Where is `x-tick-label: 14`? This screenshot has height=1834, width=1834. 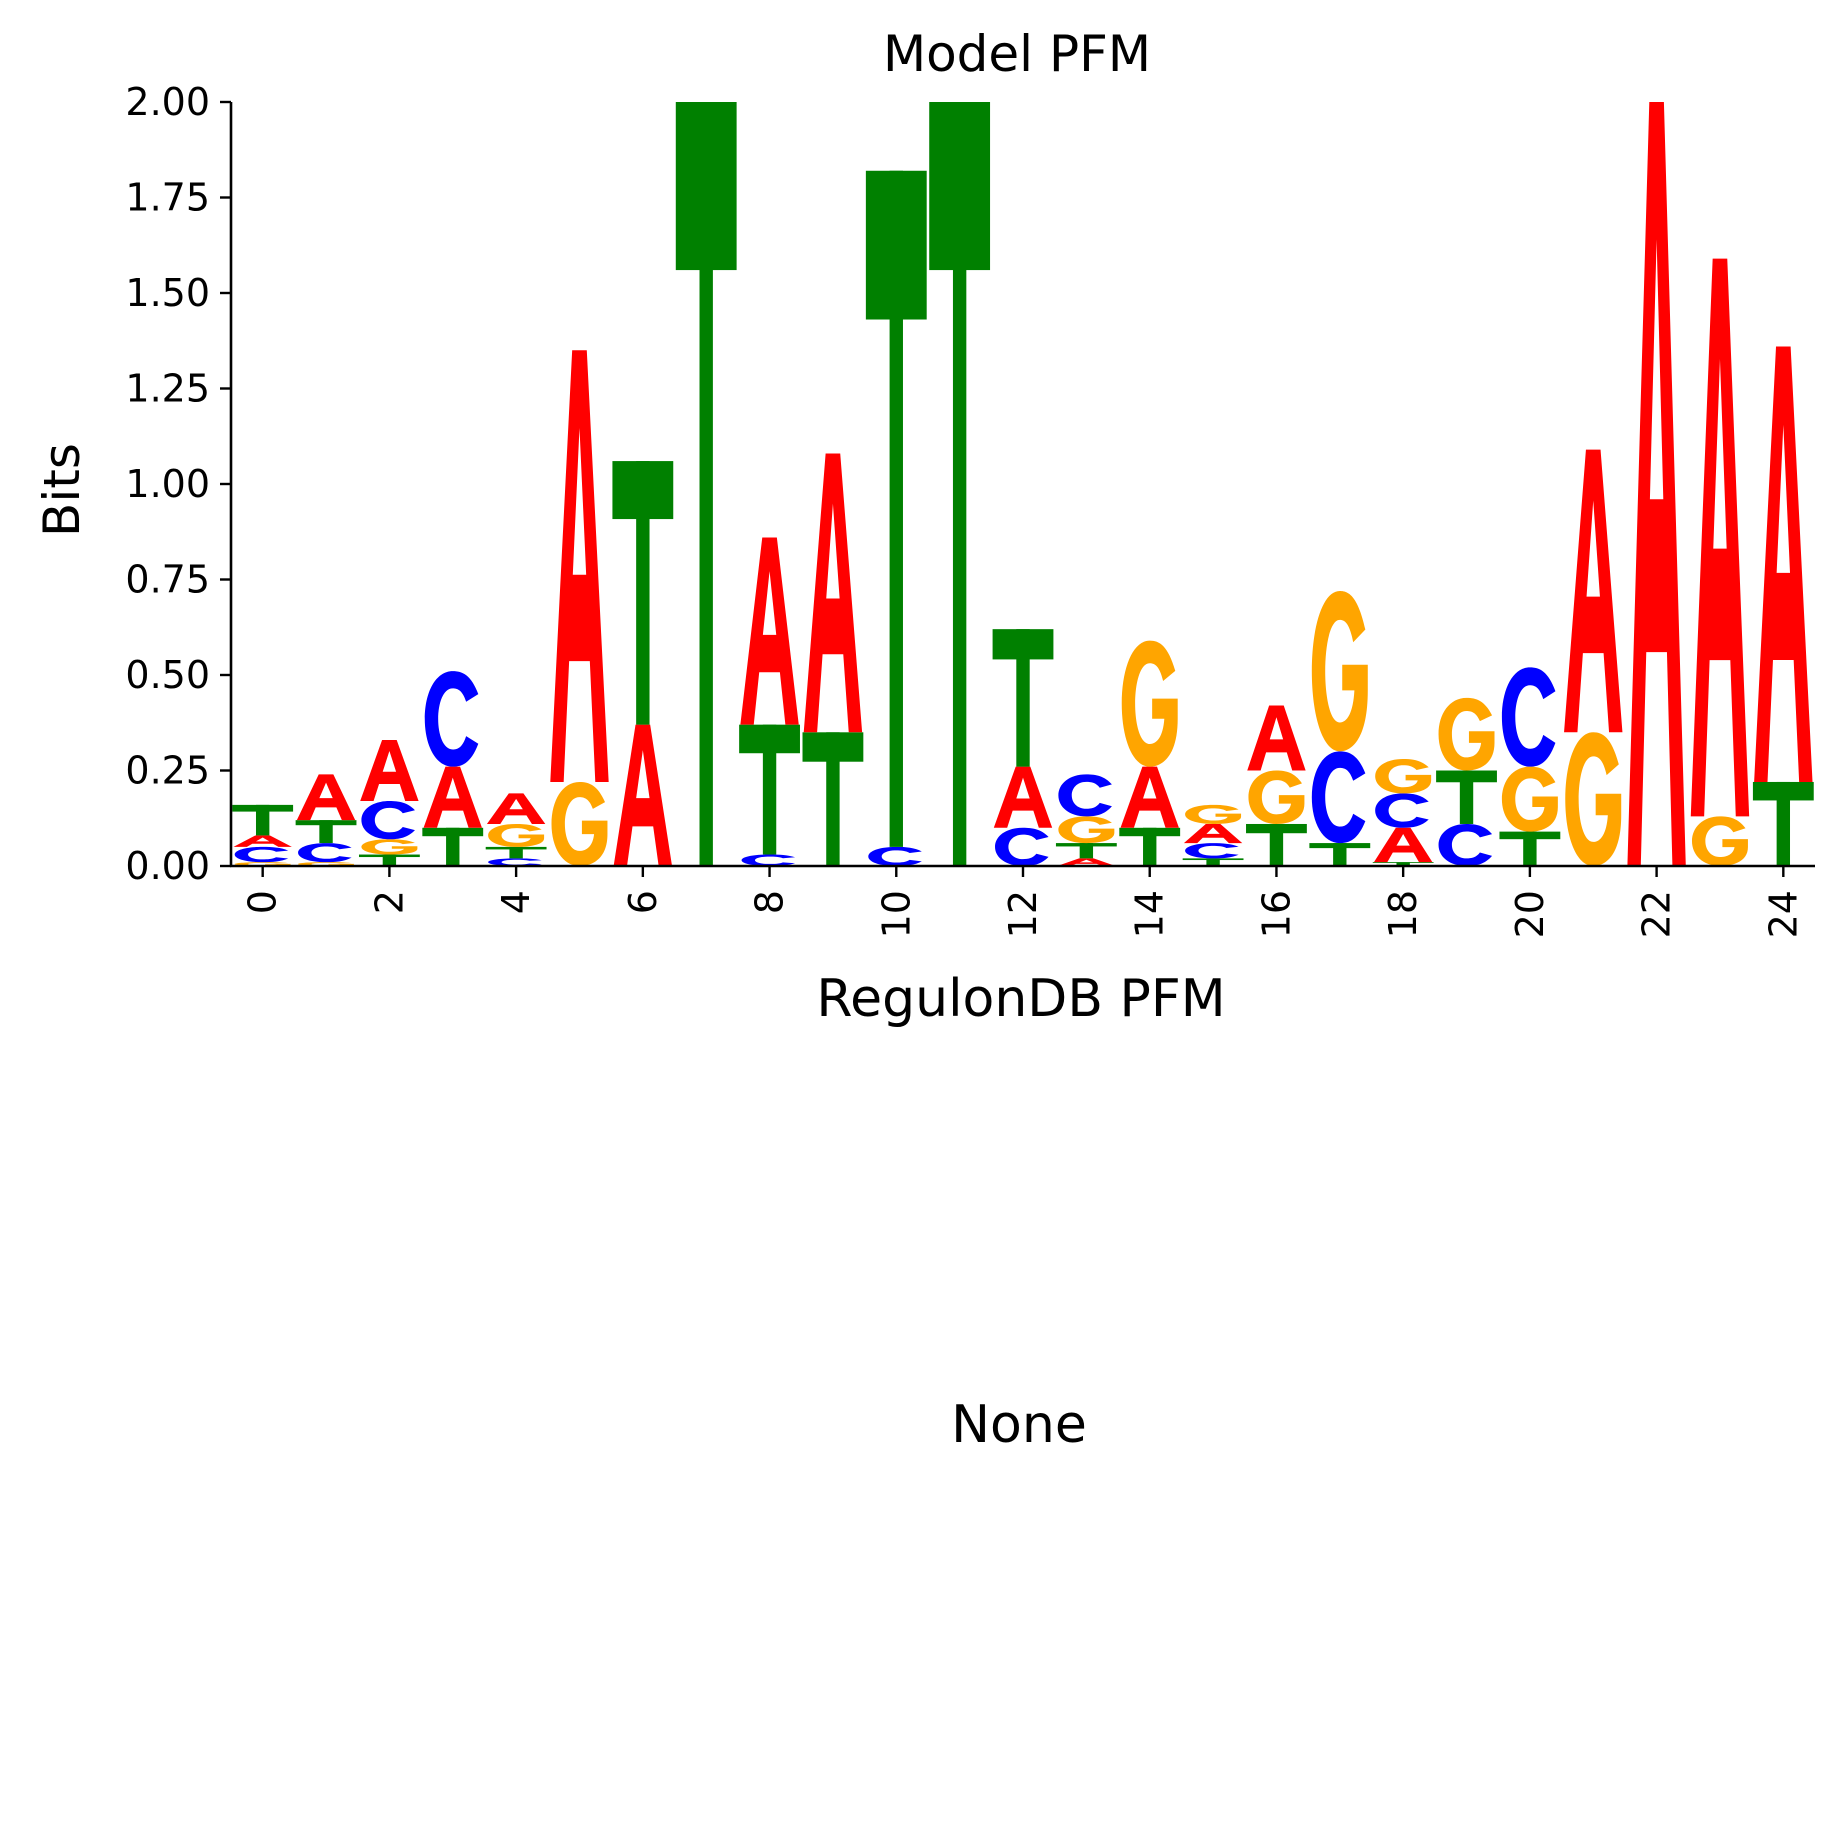
x-tick-label: 14 is located at coordinates (1150, 914).